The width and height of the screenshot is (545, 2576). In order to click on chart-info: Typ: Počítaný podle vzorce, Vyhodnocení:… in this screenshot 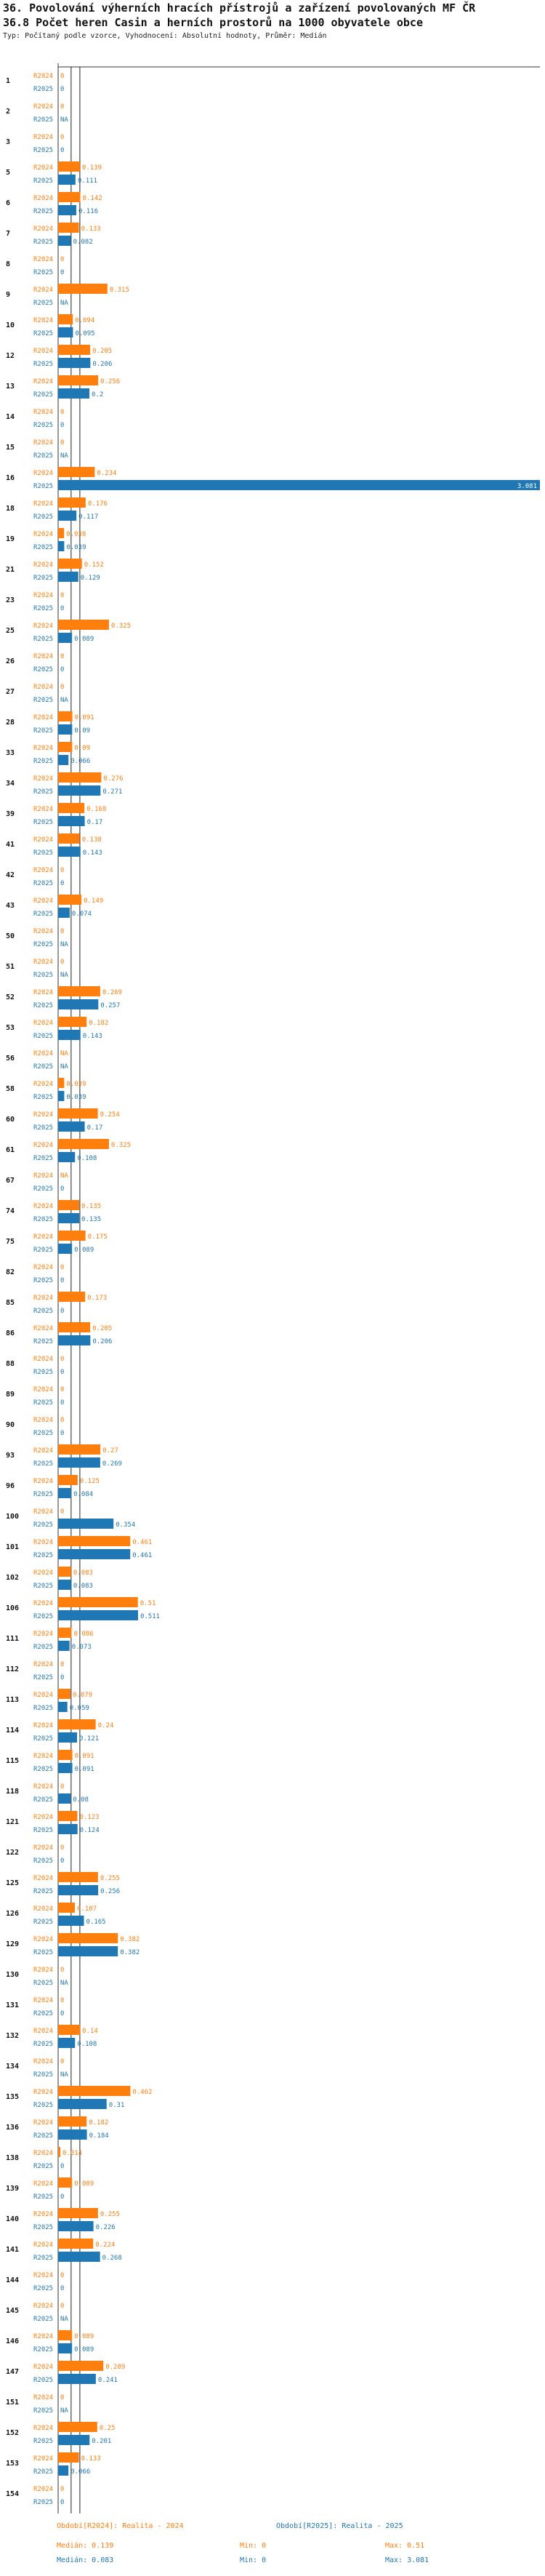, I will do `click(165, 36)`.